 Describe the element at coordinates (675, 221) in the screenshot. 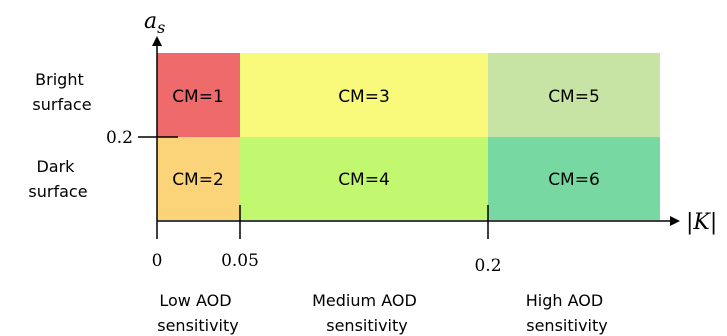

I see `x-axis-arrow` at that location.